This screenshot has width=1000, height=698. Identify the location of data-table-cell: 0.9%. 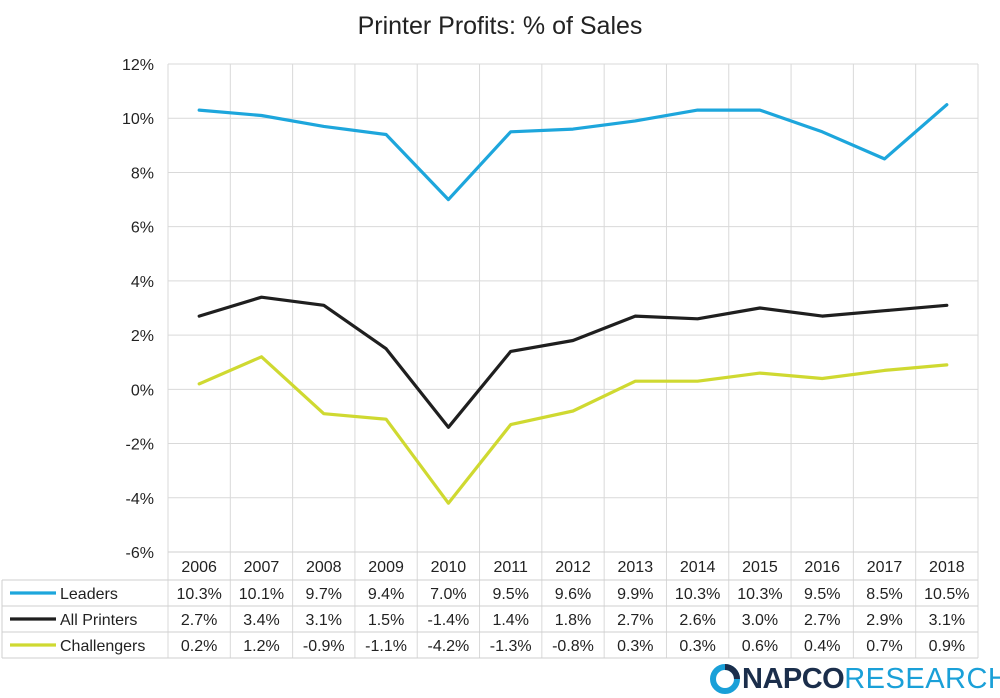
(947, 646).